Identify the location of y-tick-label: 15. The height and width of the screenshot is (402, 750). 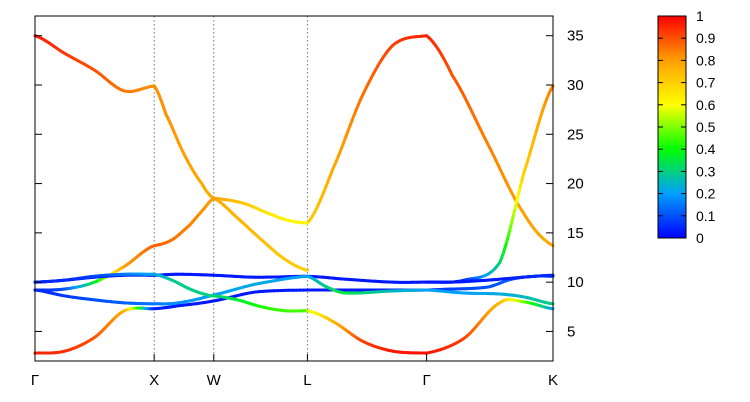
(575, 233).